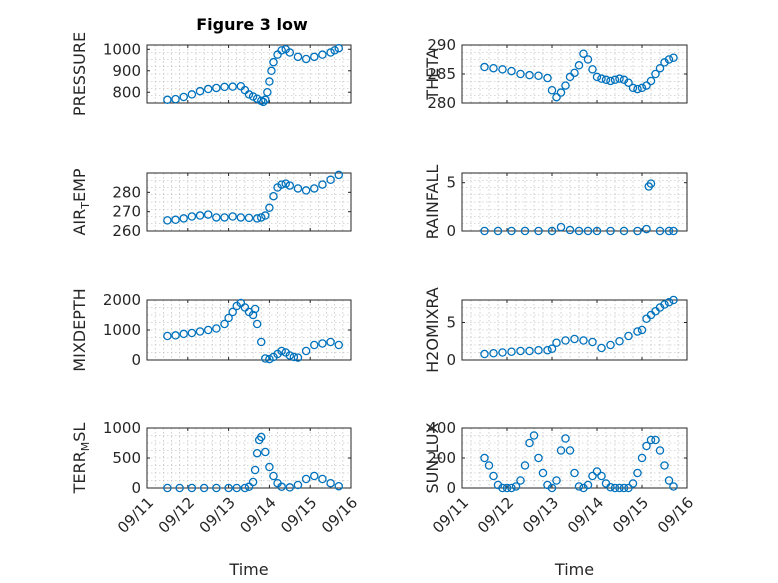 This screenshot has height=583, width=778. I want to click on y-tick-label: 280, so click(441, 103).